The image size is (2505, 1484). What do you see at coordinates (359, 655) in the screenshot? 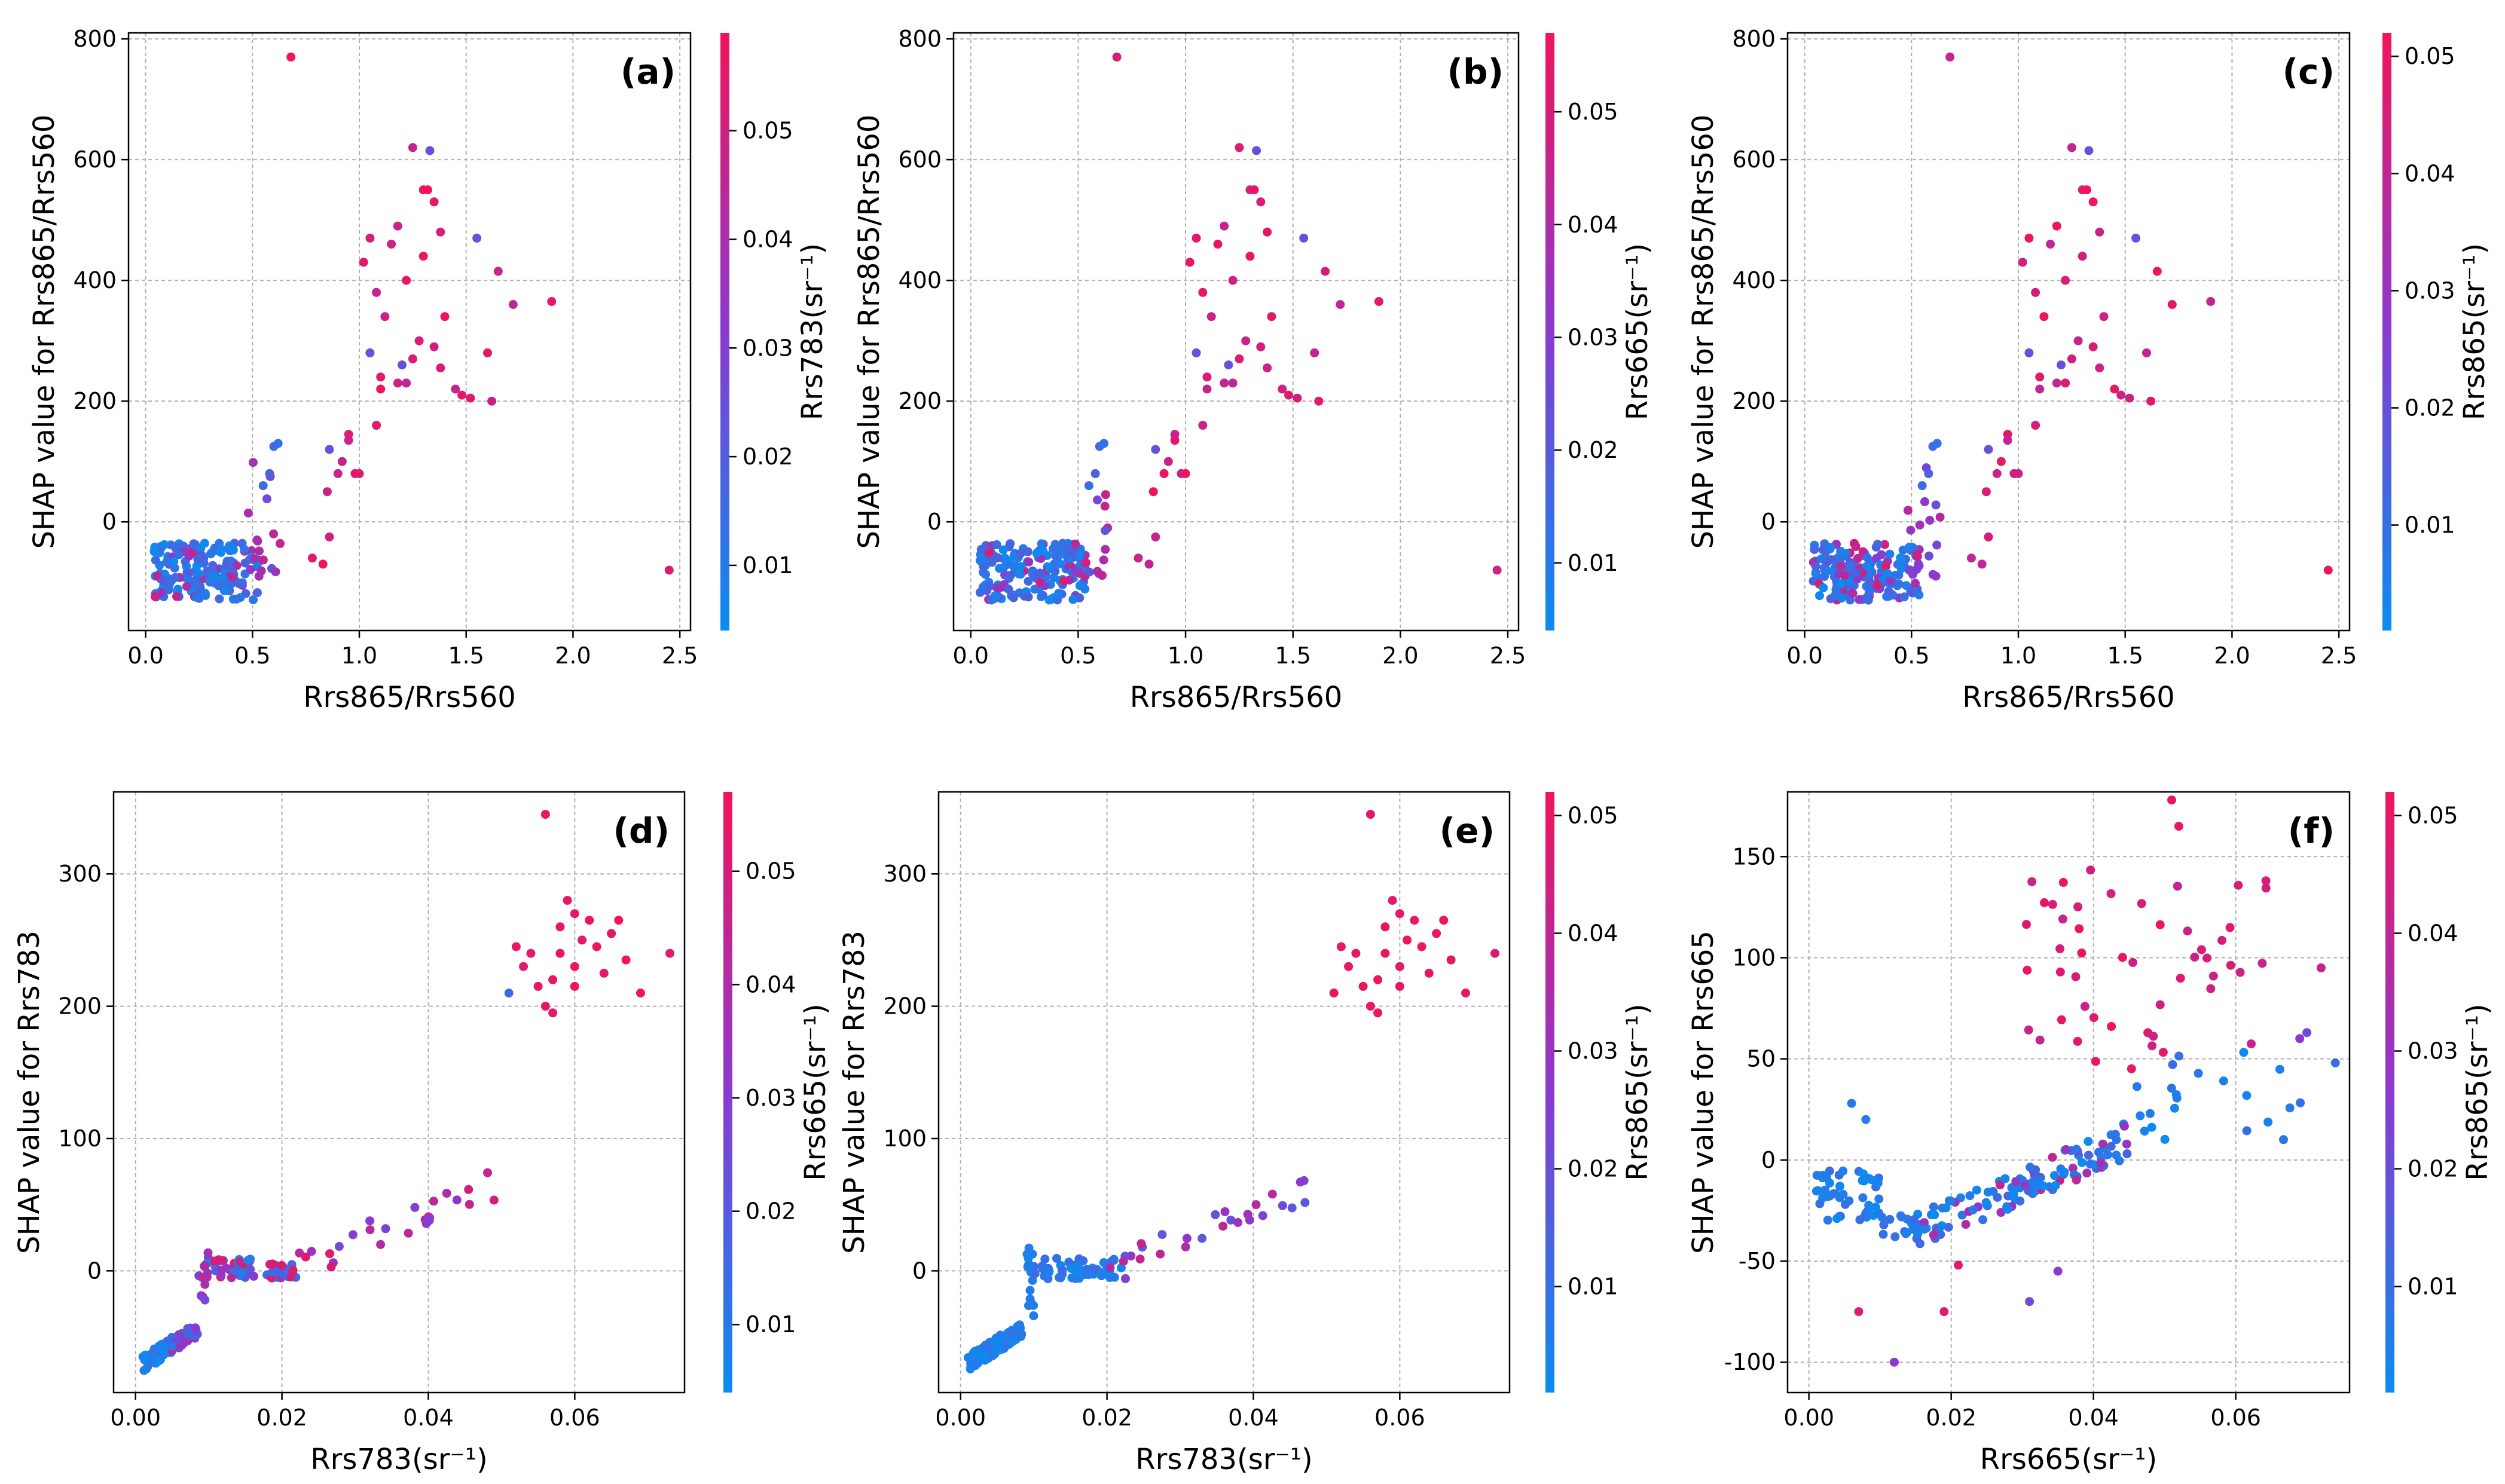
I see `x-tick-label: 1.0` at bounding box center [359, 655].